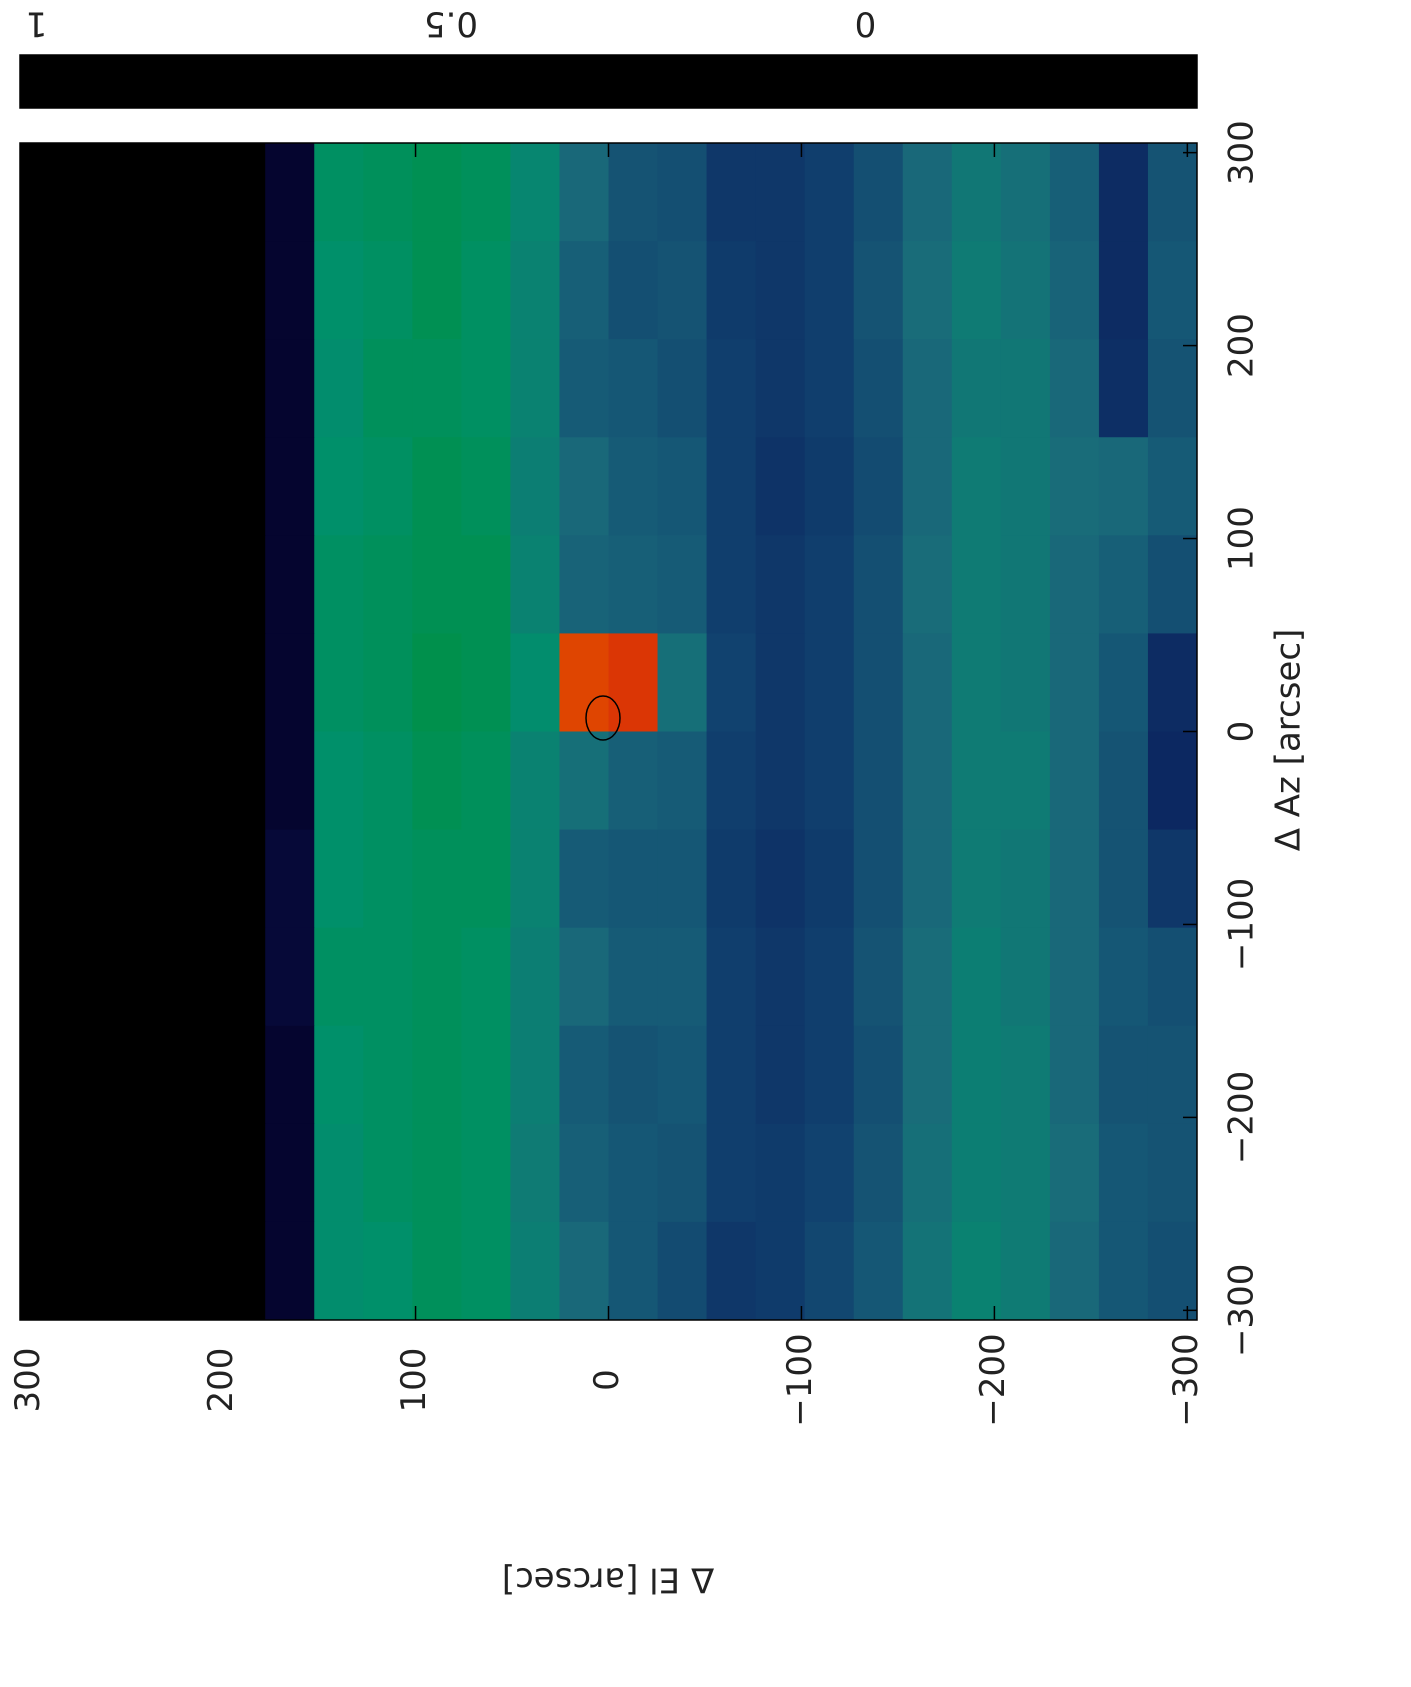 The height and width of the screenshot is (1687, 1411). What do you see at coordinates (28, 1380) in the screenshot?
I see `x-tick-label: 300` at bounding box center [28, 1380].